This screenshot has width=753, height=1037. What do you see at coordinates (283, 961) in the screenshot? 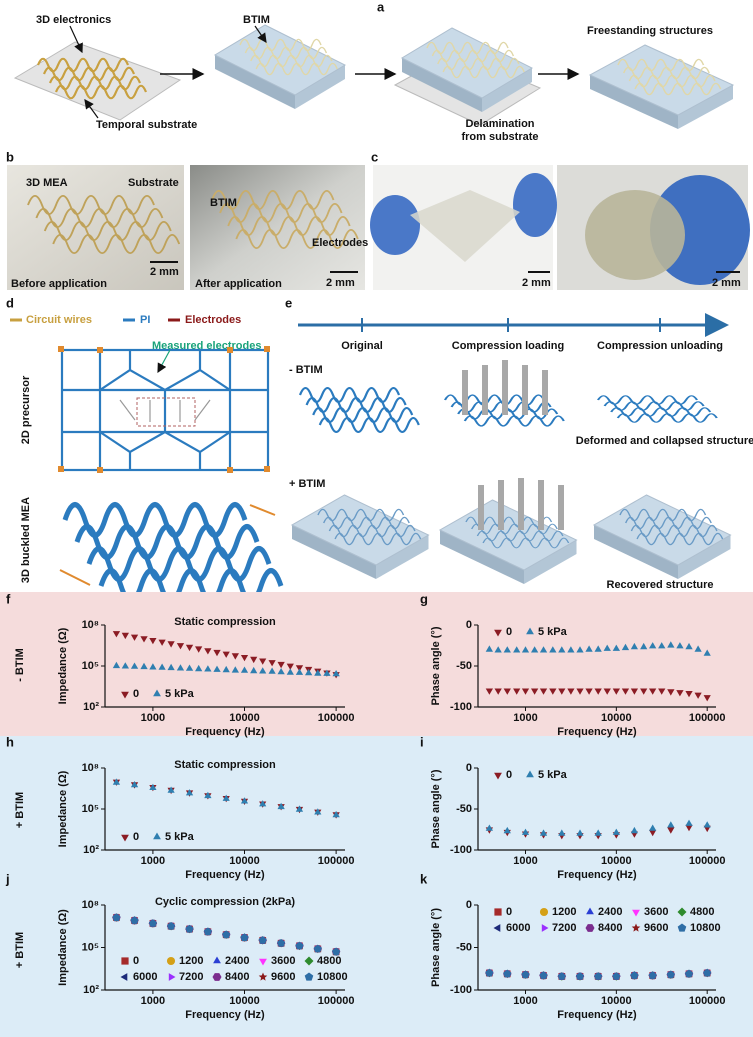
I see `legend-label: 3600` at bounding box center [283, 961].